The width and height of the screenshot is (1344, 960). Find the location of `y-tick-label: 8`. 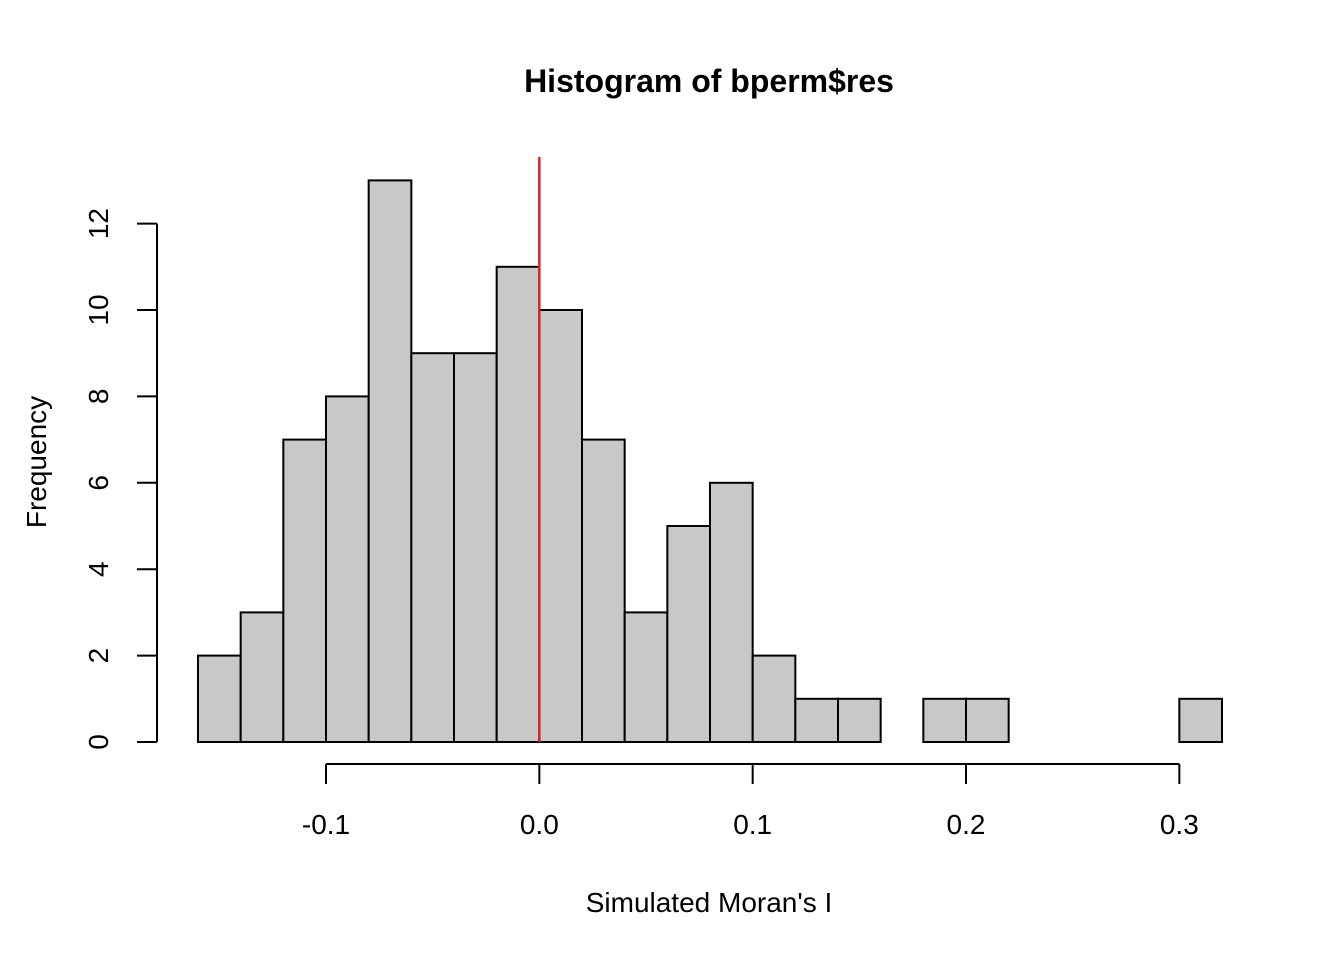

y-tick-label: 8 is located at coordinates (98, 397).